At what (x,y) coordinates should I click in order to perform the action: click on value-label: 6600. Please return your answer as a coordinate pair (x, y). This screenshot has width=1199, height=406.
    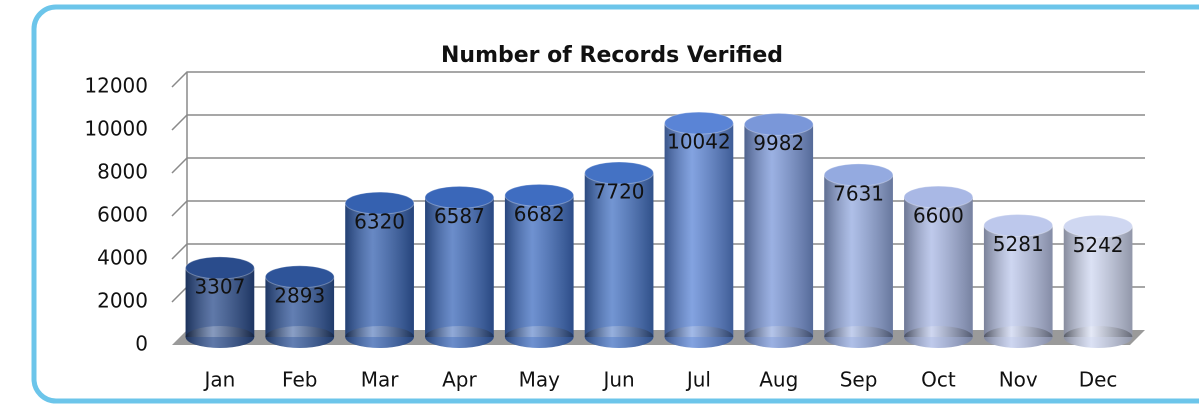
    Looking at the image, I should click on (938, 216).